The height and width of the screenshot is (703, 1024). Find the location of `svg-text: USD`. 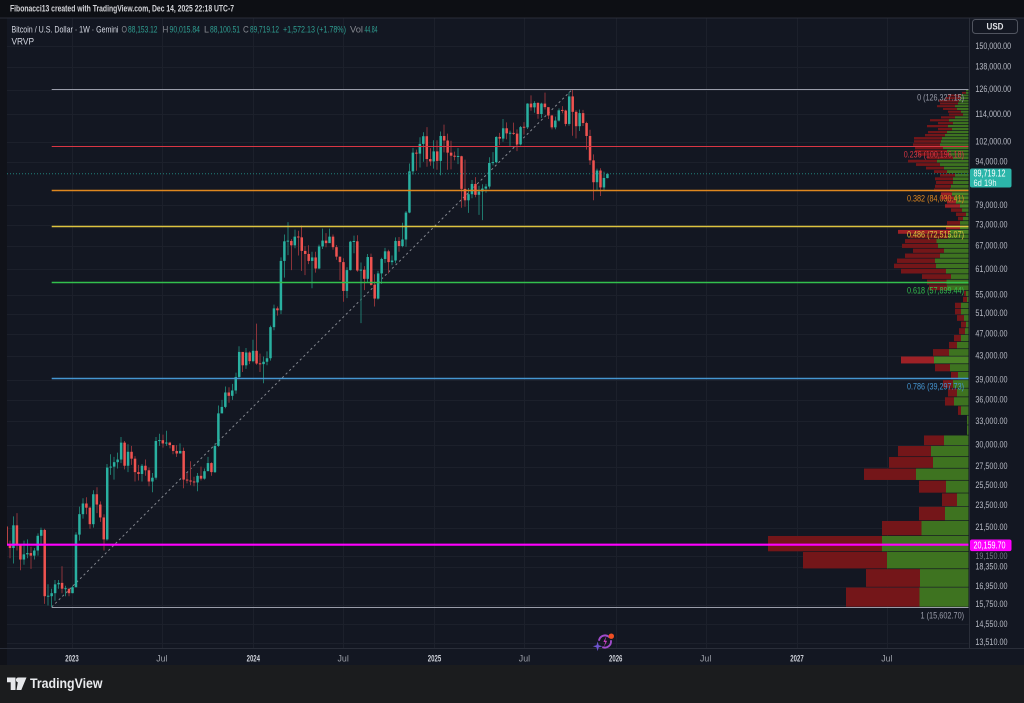

svg-text: USD is located at coordinates (995, 27).